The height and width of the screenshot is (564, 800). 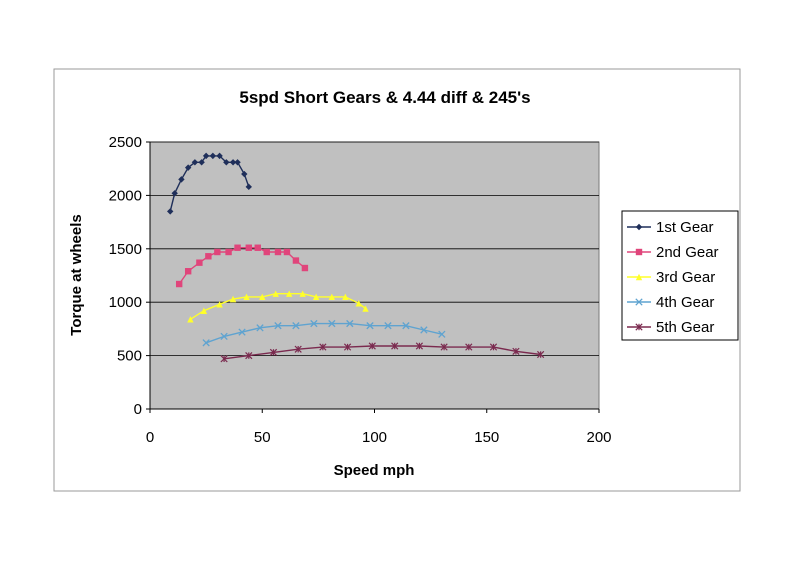 What do you see at coordinates (685, 302) in the screenshot?
I see `legend-label: 4th Gear` at bounding box center [685, 302].